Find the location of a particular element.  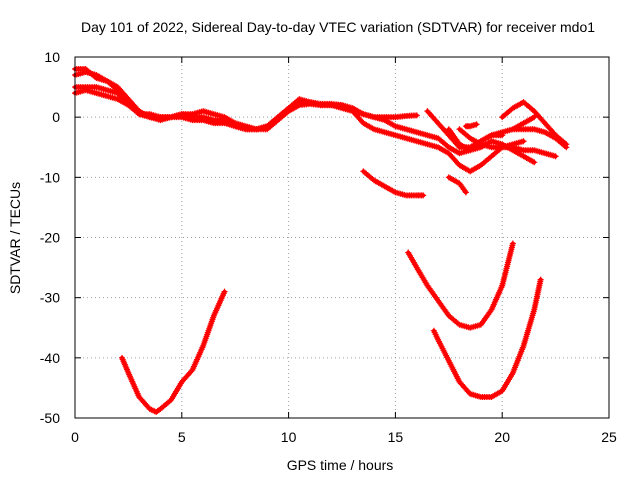

y-axis-label: SDTVAR / TECUs is located at coordinates (15, 238).